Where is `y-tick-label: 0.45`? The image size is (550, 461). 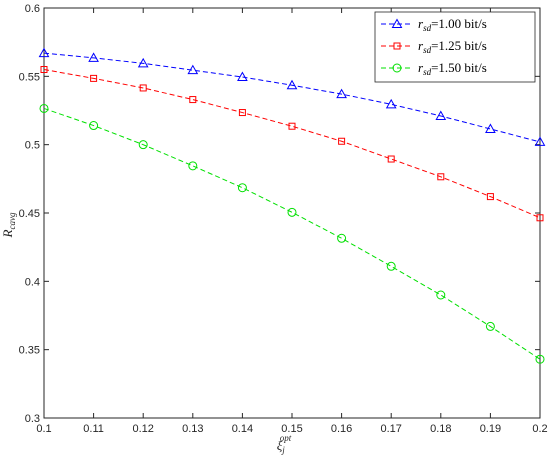 y-tick-label: 0.45 is located at coordinates (29, 214).